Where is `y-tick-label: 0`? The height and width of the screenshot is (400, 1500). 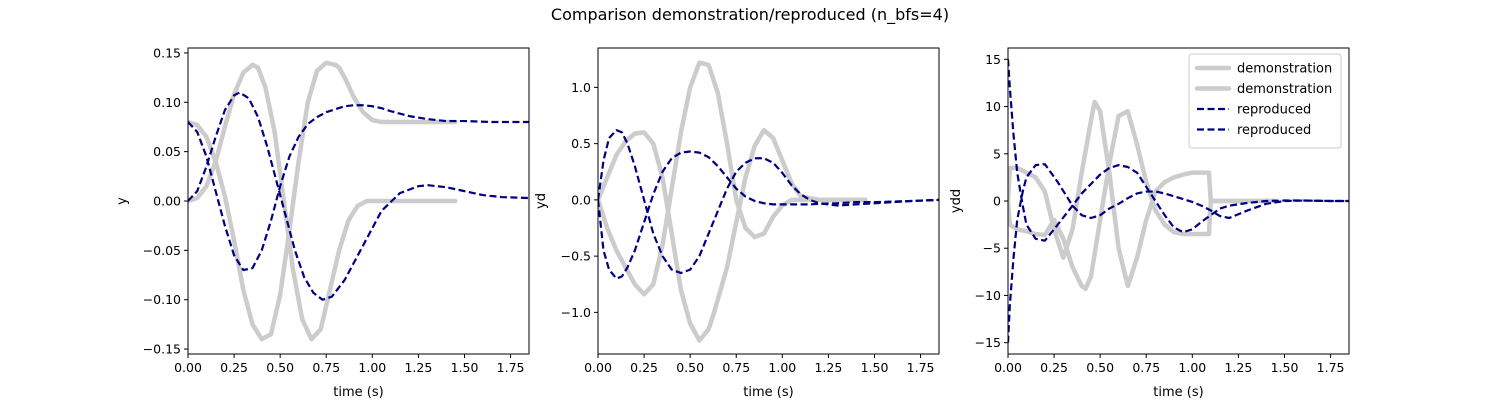
y-tick-label: 0 is located at coordinates (997, 201).